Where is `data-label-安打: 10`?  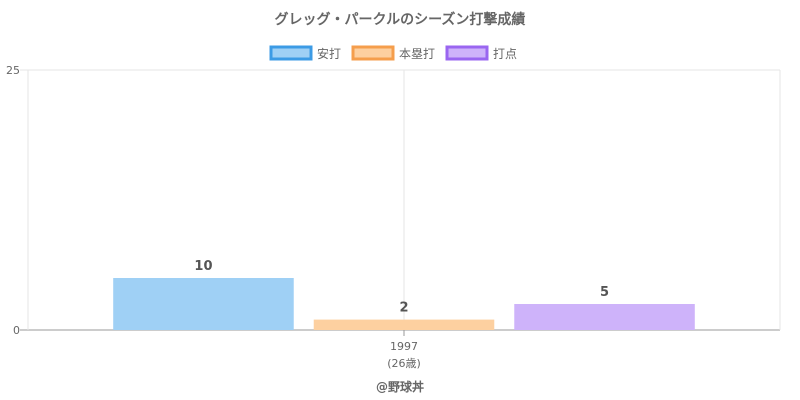
data-label-安打: 10 is located at coordinates (203, 266).